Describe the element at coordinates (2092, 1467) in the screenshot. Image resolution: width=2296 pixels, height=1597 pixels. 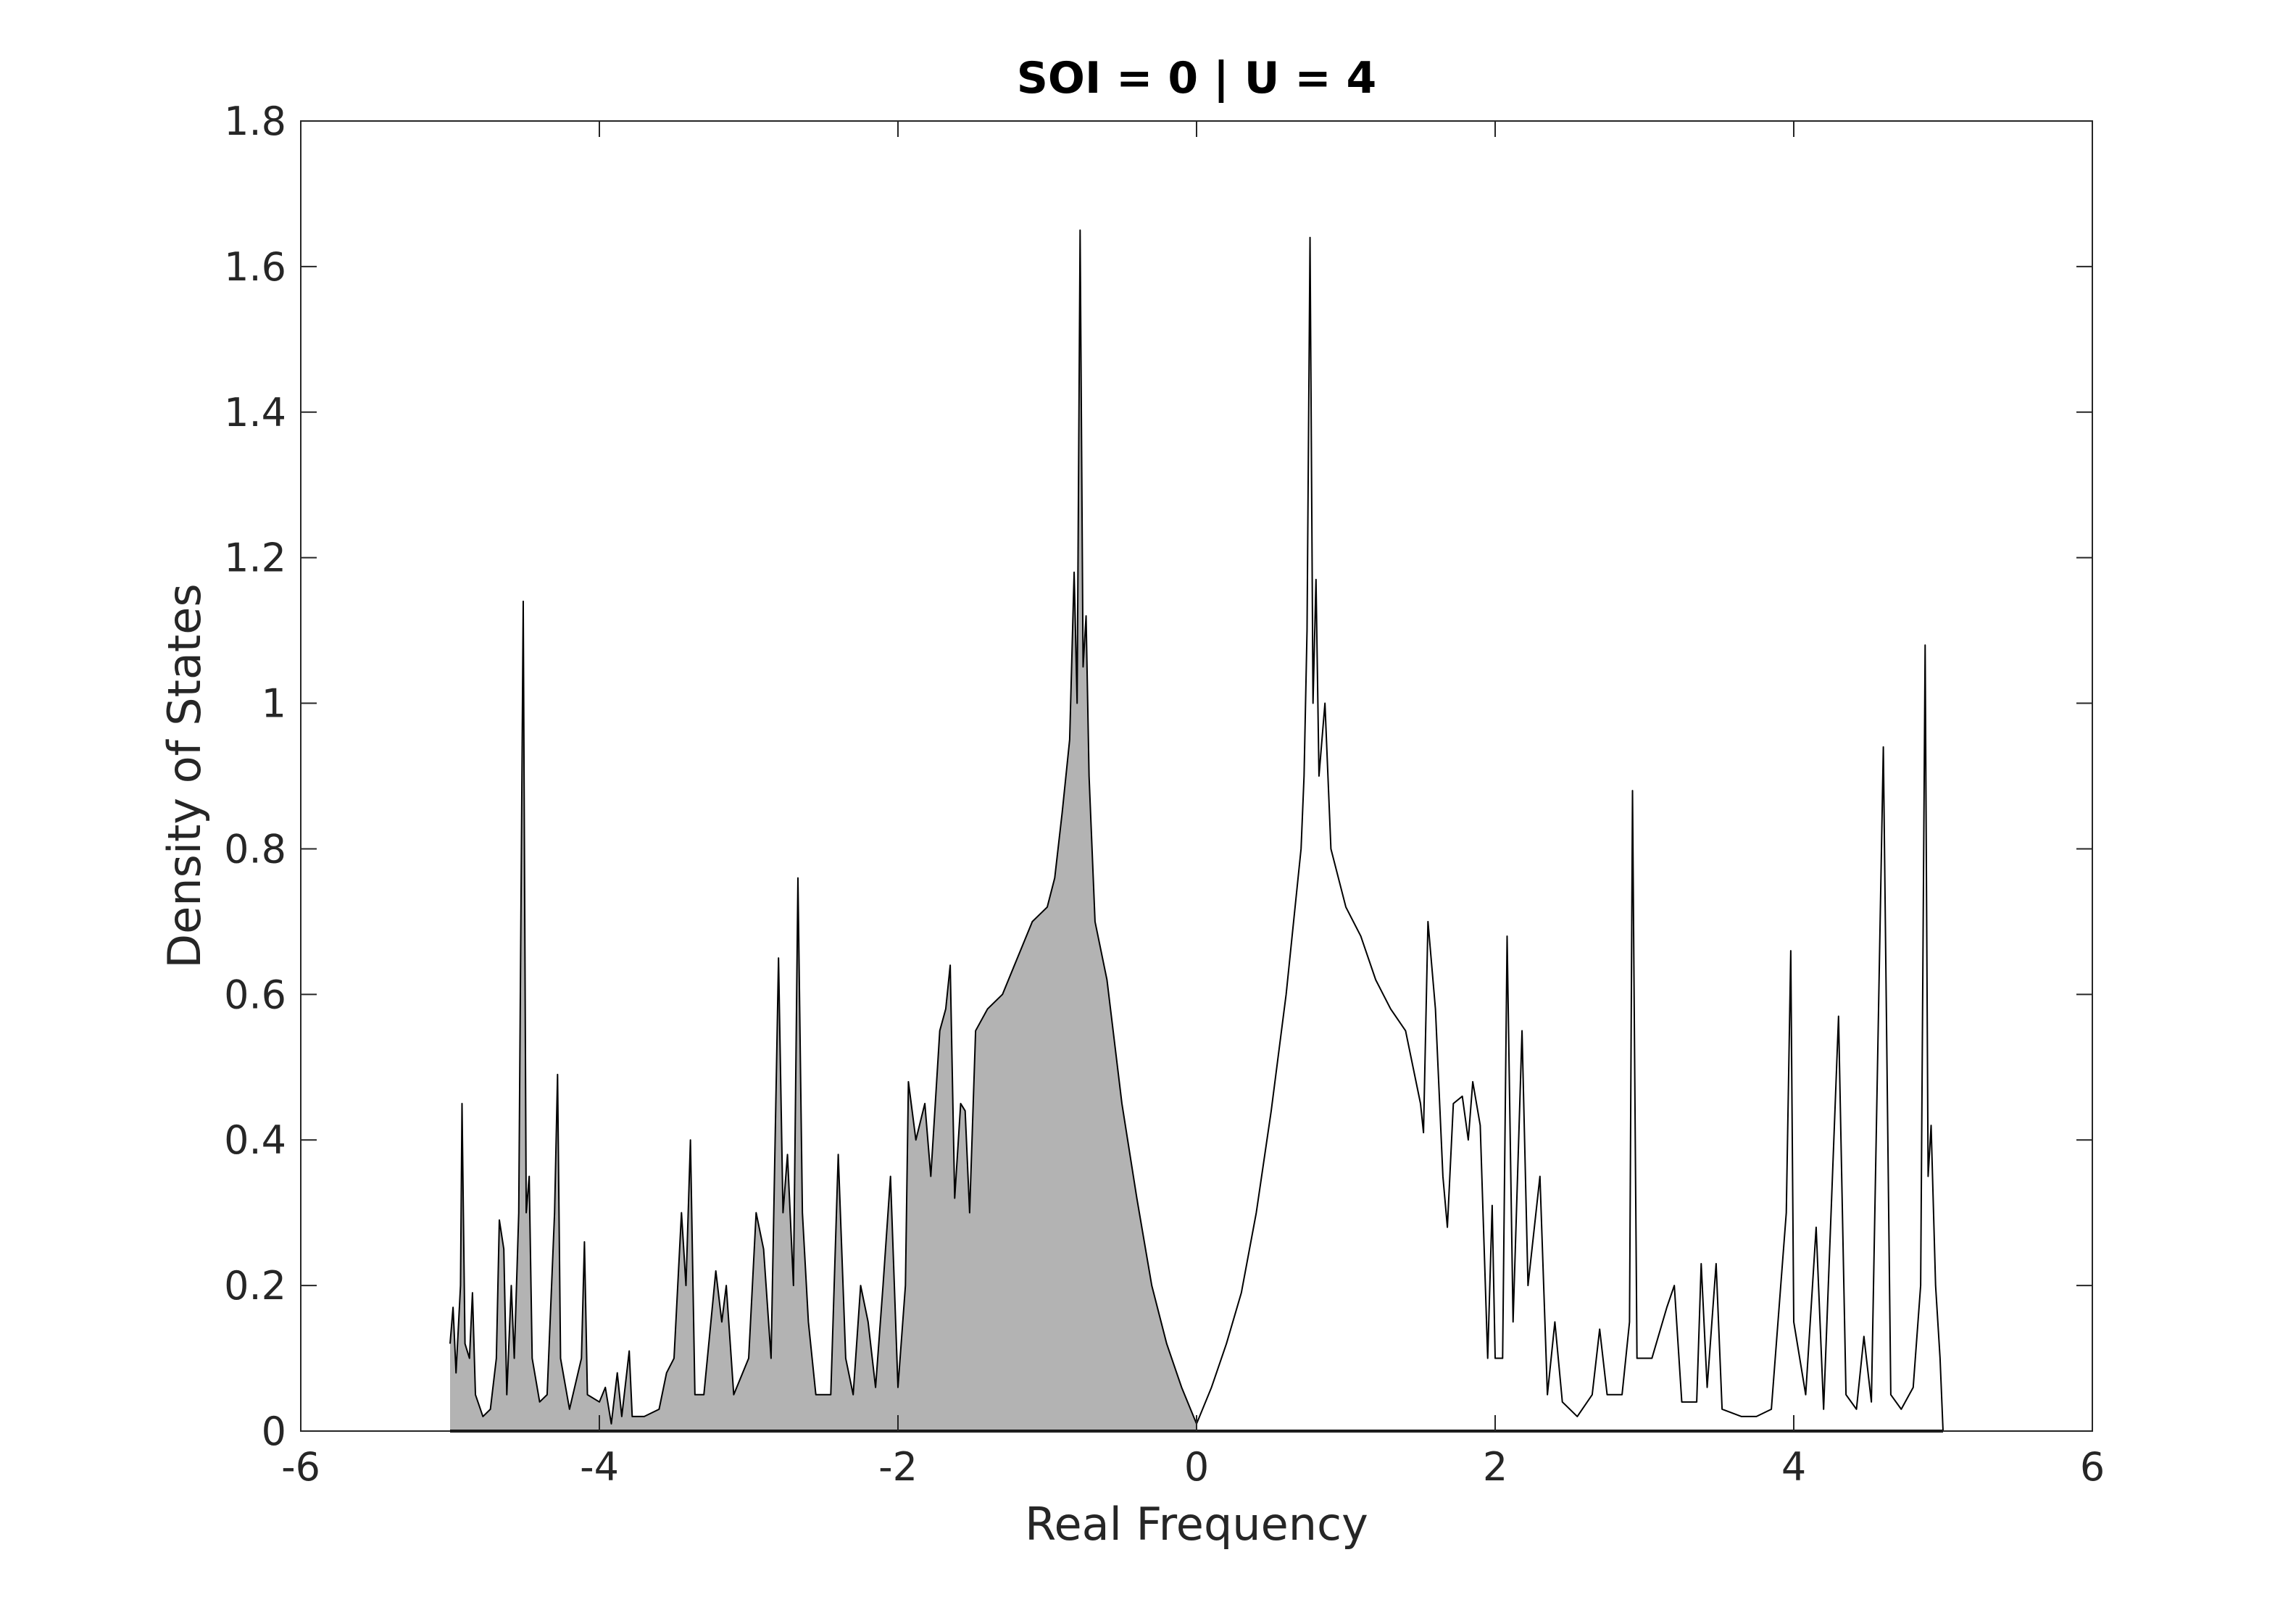
I see `x-tick-label: 6` at that location.